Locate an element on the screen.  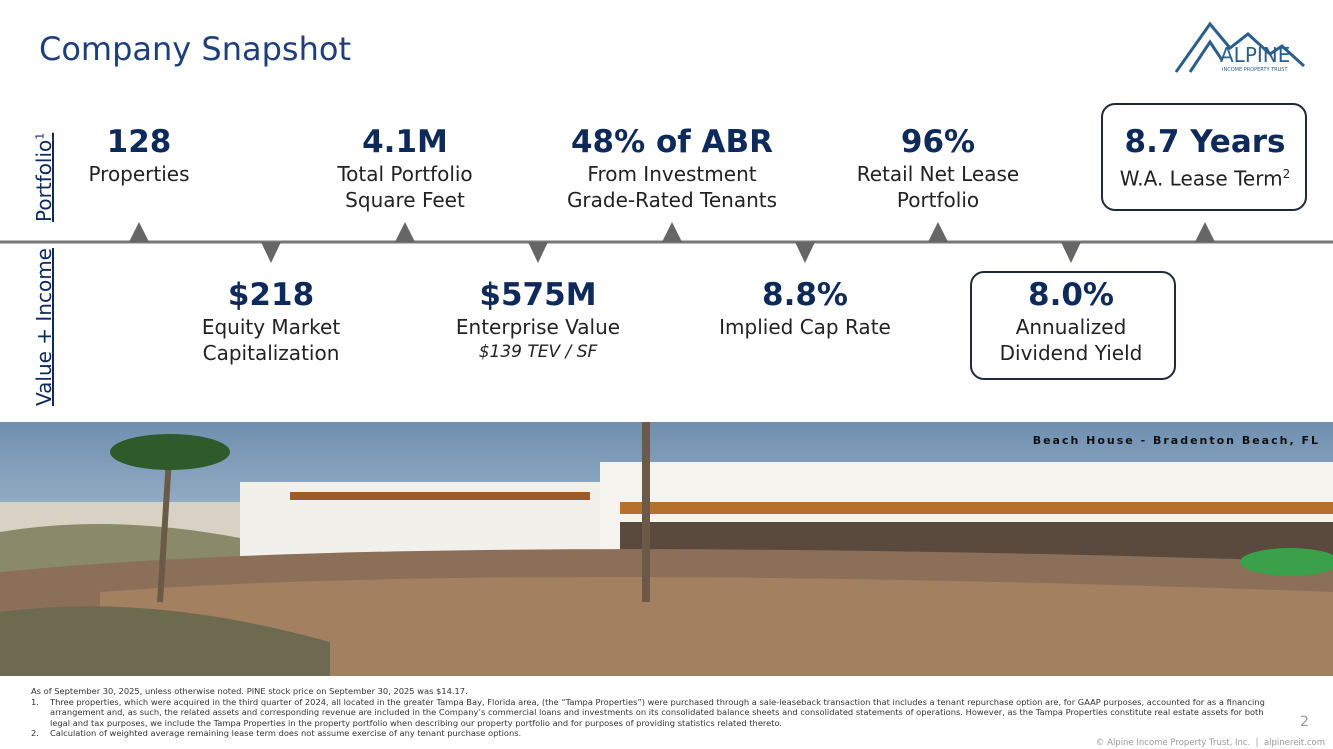
metric-value: 8.7 Years is located at coordinates (1205, 142).